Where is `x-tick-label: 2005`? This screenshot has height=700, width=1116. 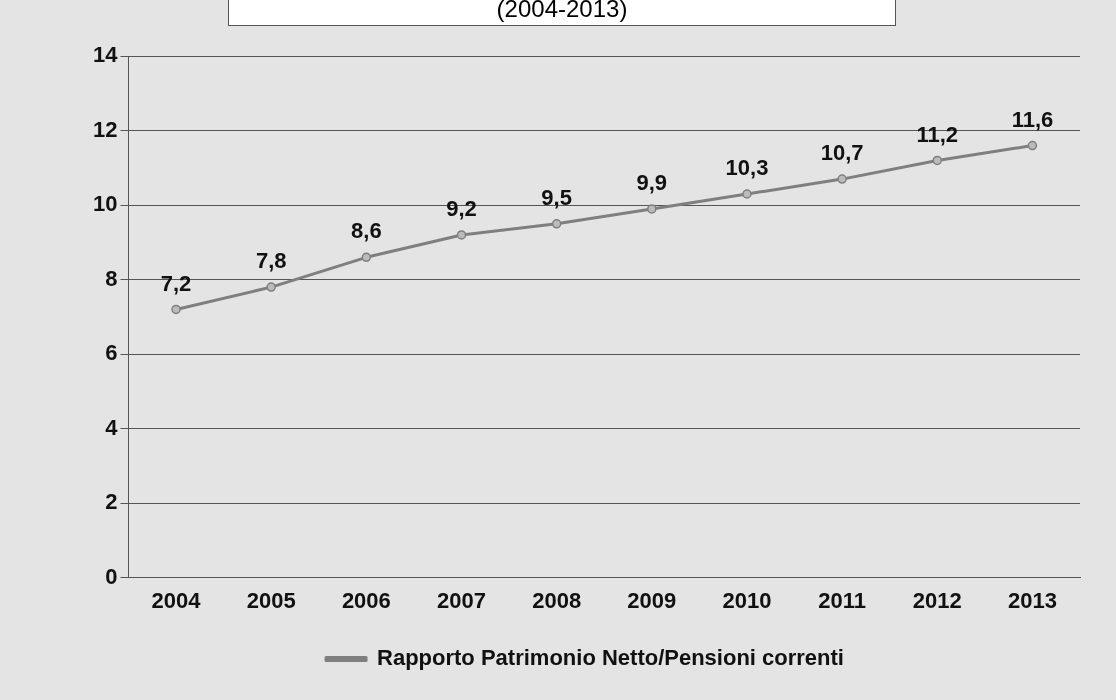
x-tick-label: 2005 is located at coordinates (271, 600).